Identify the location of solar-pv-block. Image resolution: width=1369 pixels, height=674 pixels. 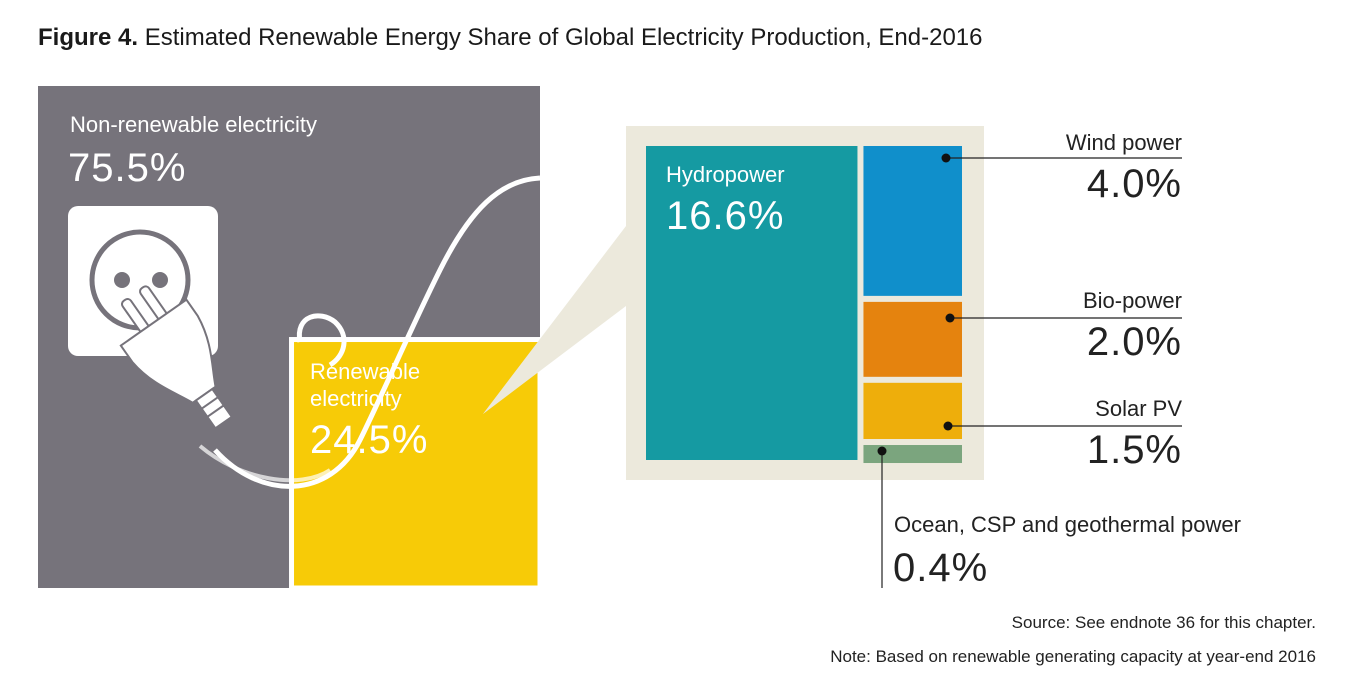
(912, 411).